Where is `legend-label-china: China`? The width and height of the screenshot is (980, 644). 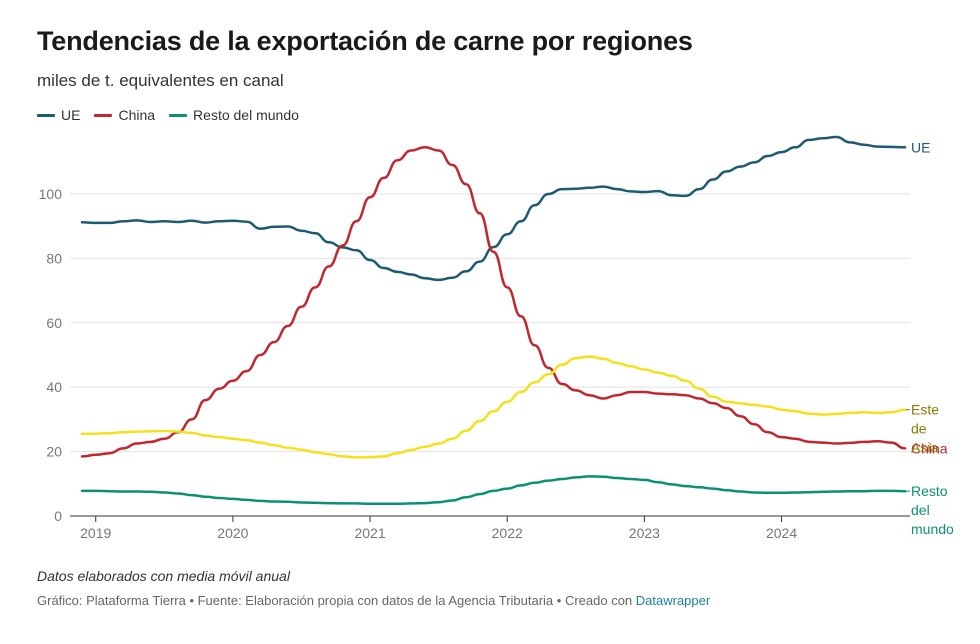 legend-label-china: China is located at coordinates (137, 115).